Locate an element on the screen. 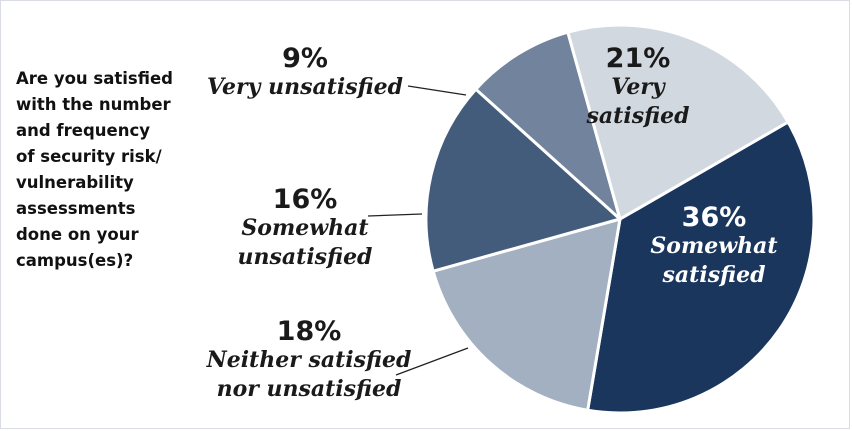 The width and height of the screenshot is (852, 431). leader-line-very-unsatisfied is located at coordinates (437, 90).